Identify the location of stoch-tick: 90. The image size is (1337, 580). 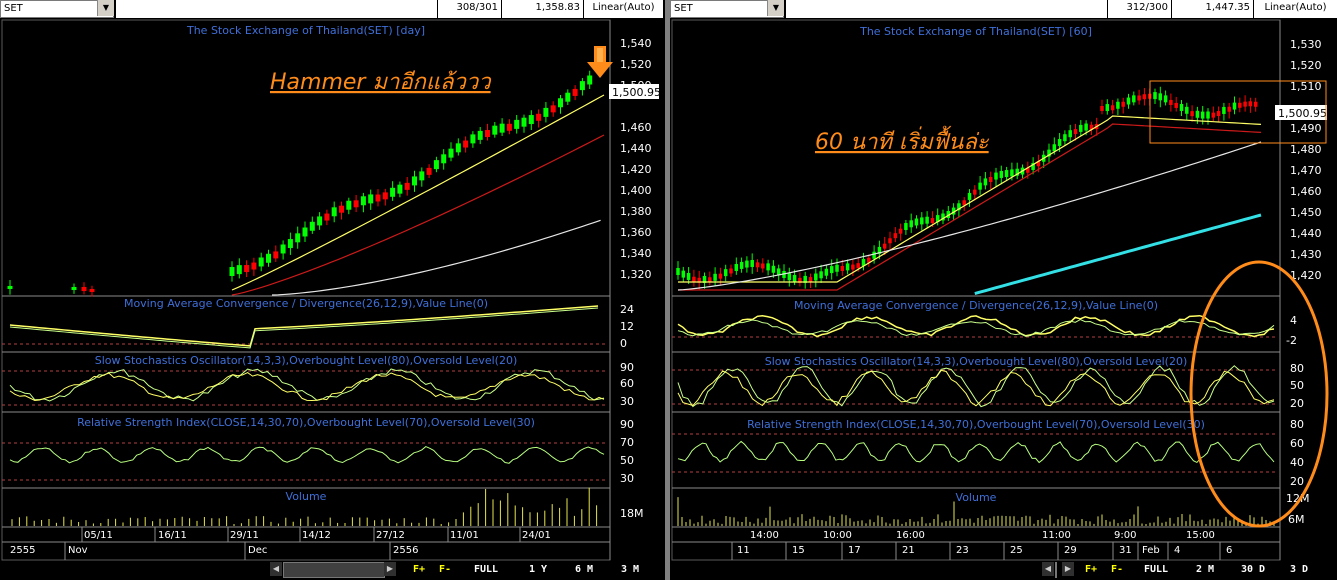
(627, 367).